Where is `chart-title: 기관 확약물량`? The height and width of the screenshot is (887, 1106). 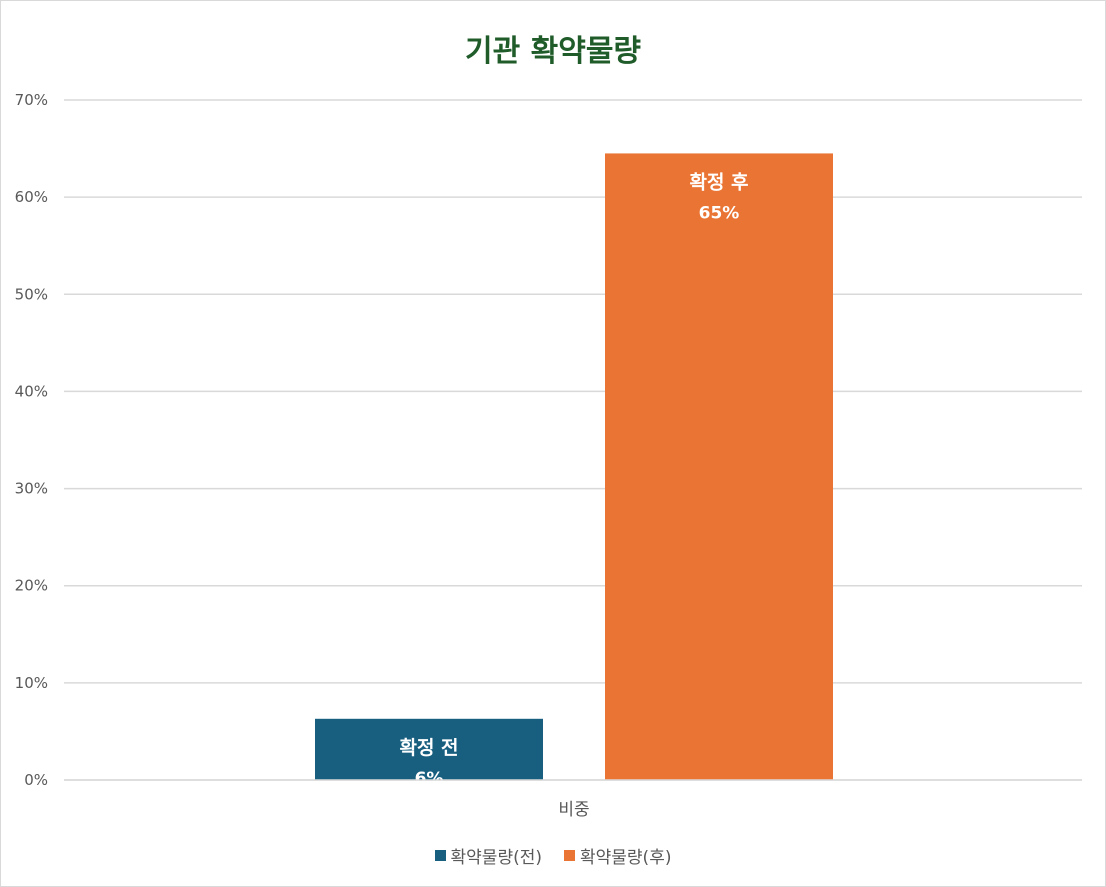
chart-title: 기관 확약물량 is located at coordinates (553, 51).